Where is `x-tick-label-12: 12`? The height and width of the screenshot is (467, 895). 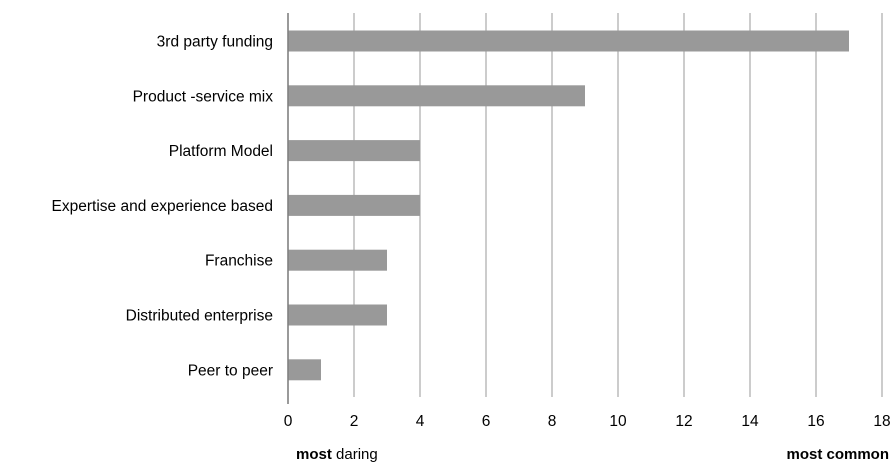
x-tick-label-12: 12 is located at coordinates (683, 421).